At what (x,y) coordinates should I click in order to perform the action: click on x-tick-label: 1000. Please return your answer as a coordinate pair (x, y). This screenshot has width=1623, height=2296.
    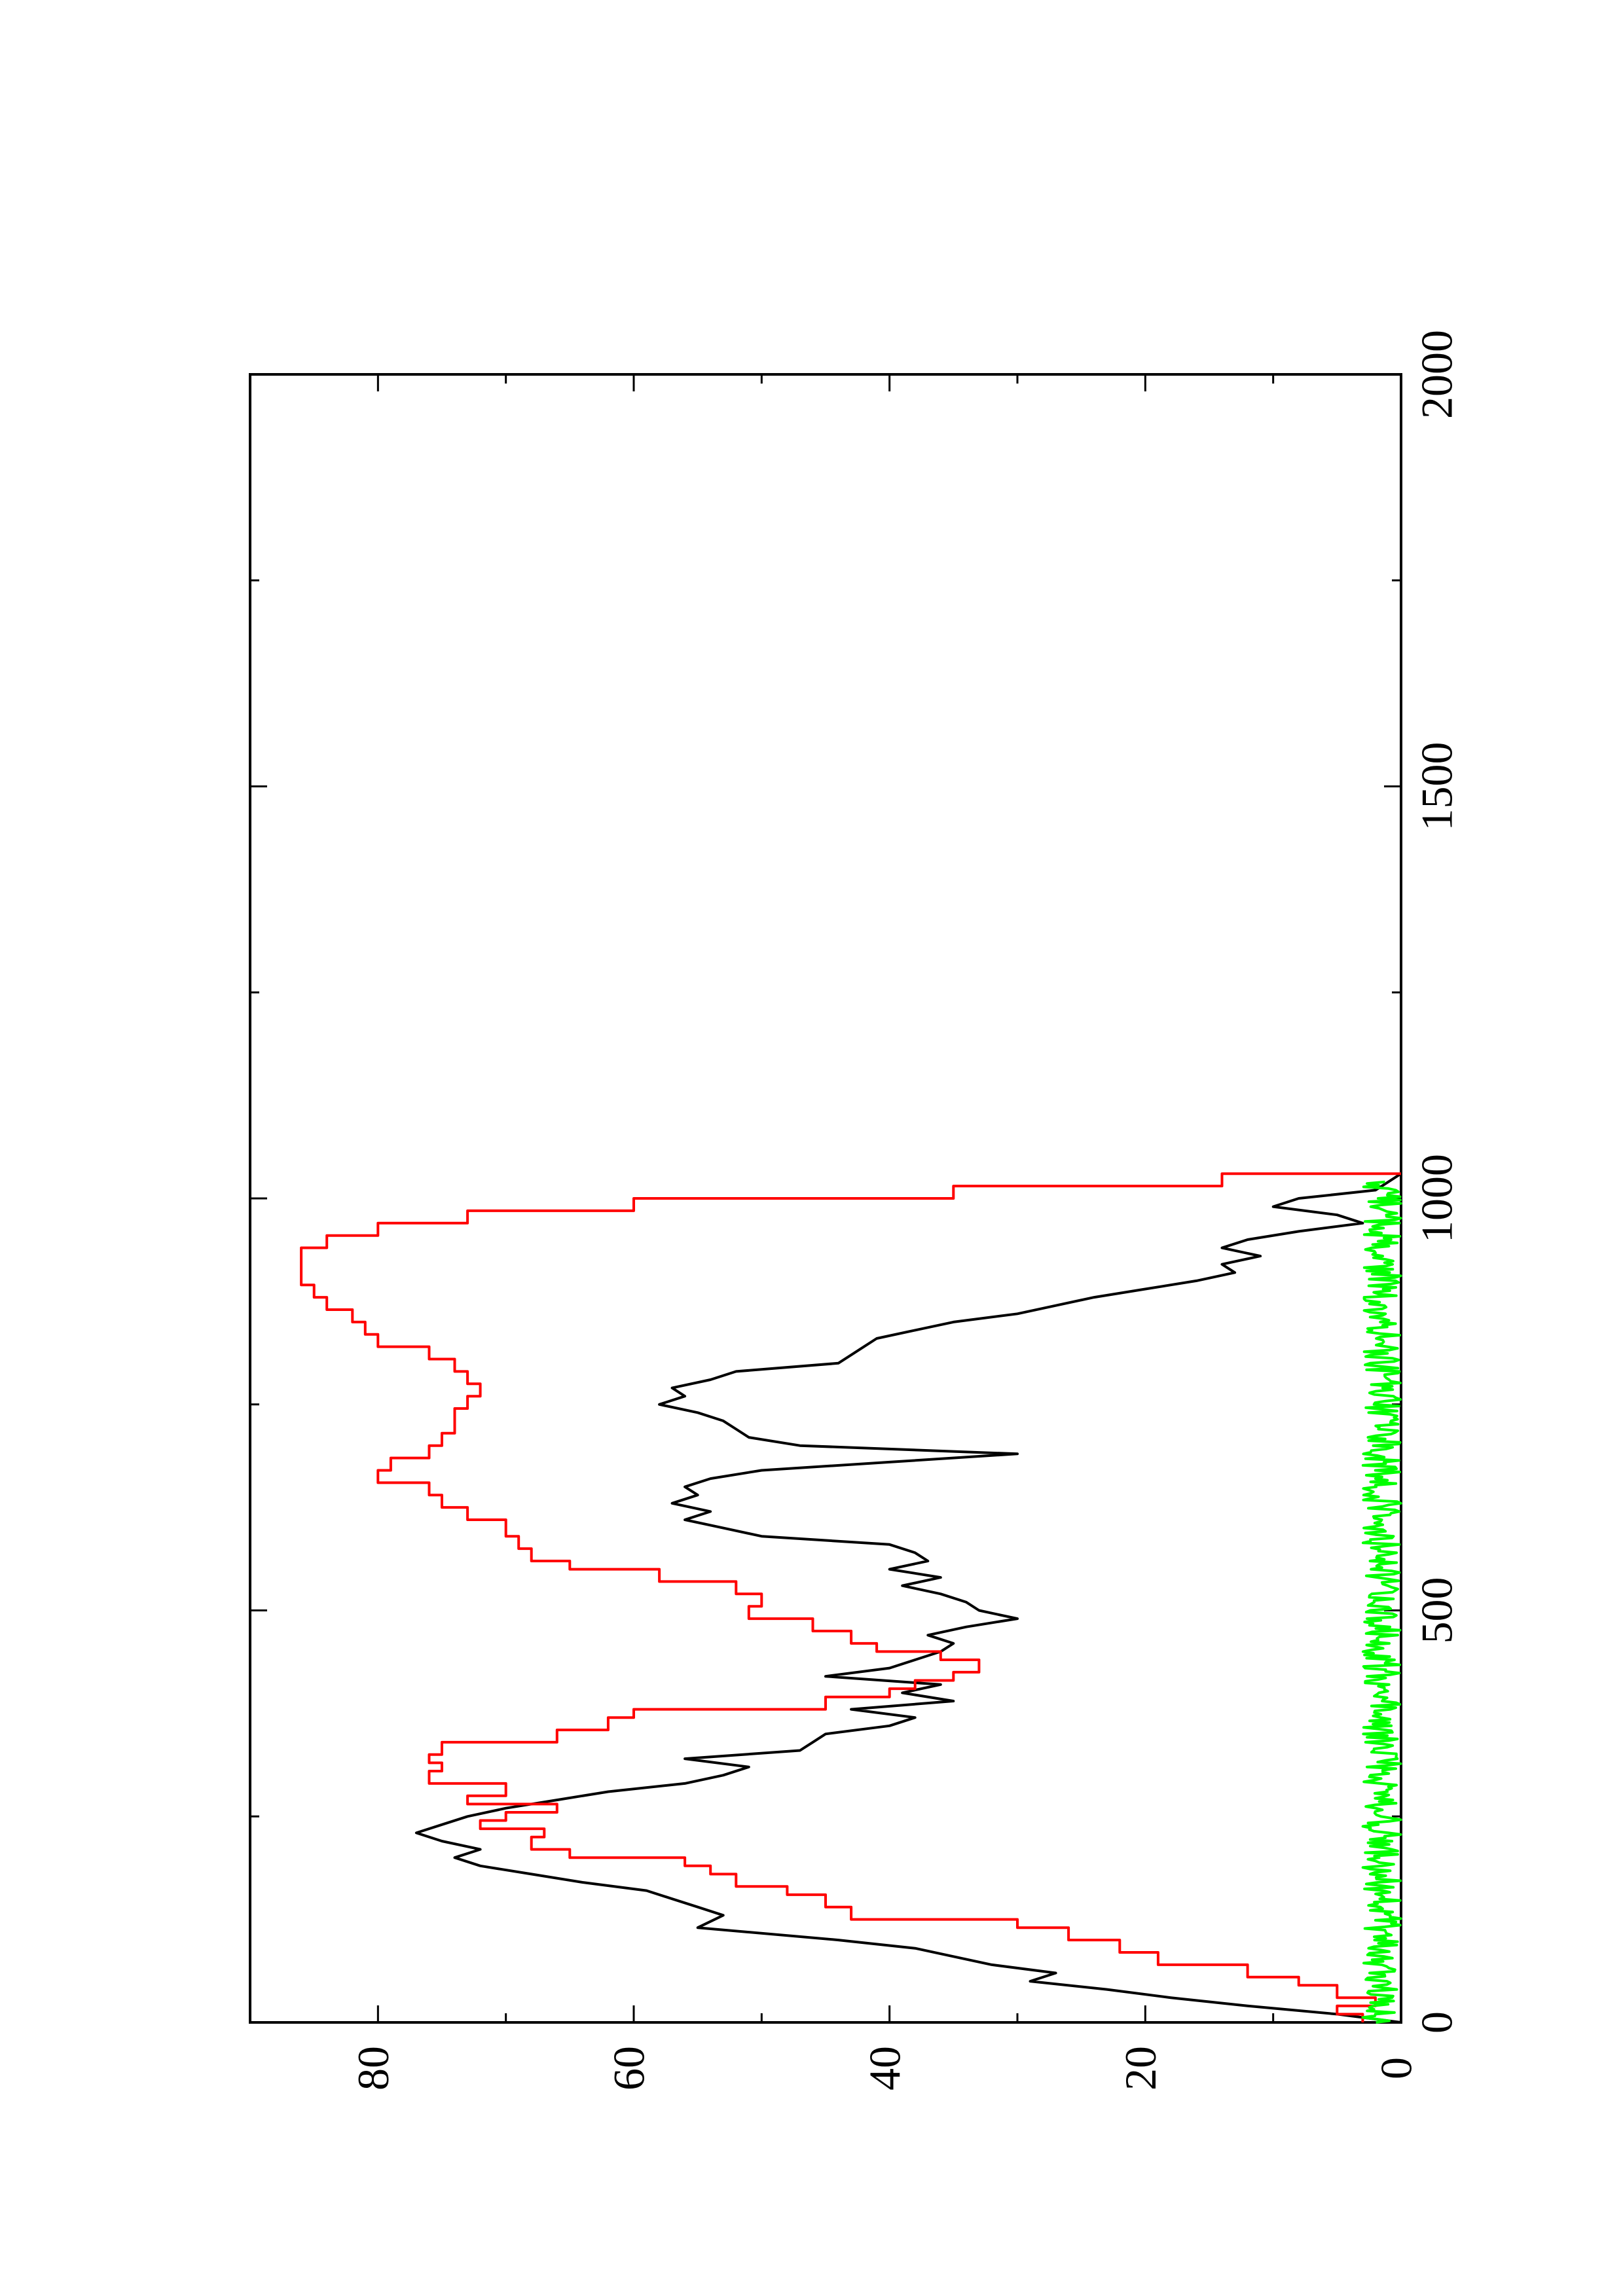
    Looking at the image, I should click on (1437, 1198).